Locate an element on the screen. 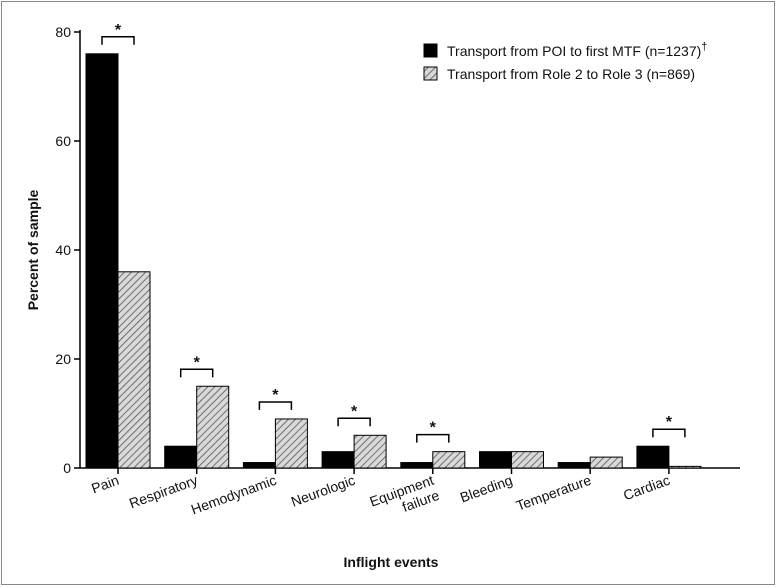  x-tick-label: Respiratory is located at coordinates (163, 492).